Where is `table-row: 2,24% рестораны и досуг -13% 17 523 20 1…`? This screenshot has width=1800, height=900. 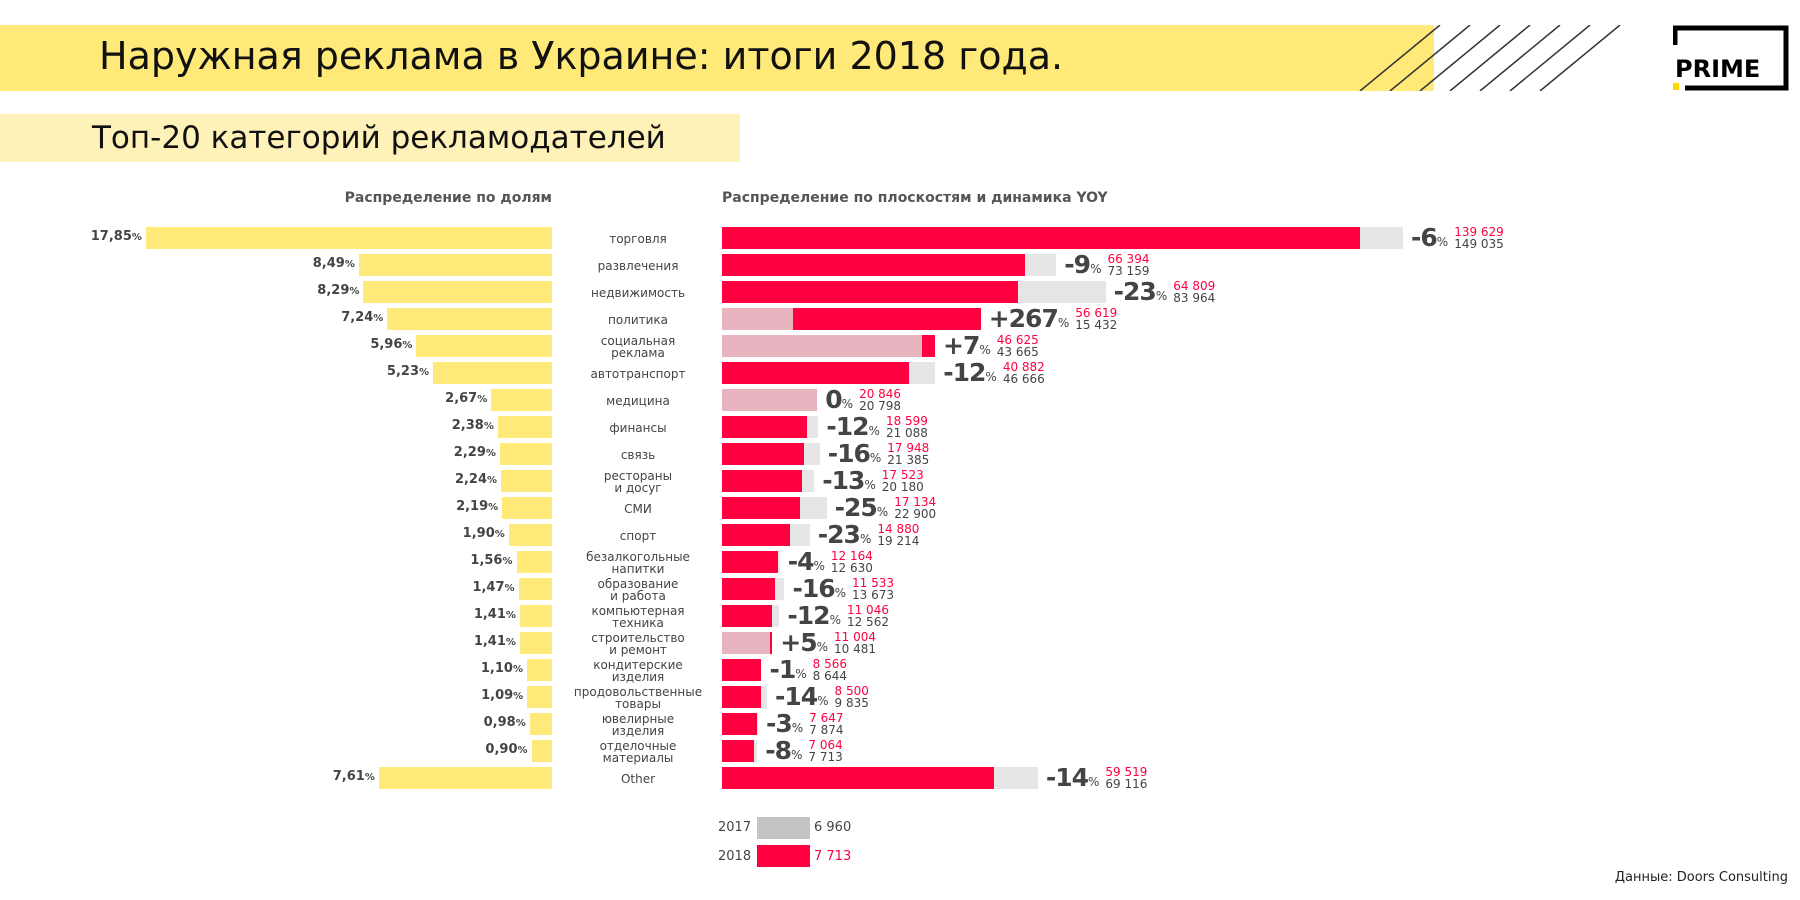
table-row: 2,24% рестораны и досуг -13% 17 523 20 1… is located at coordinates (900, 480).